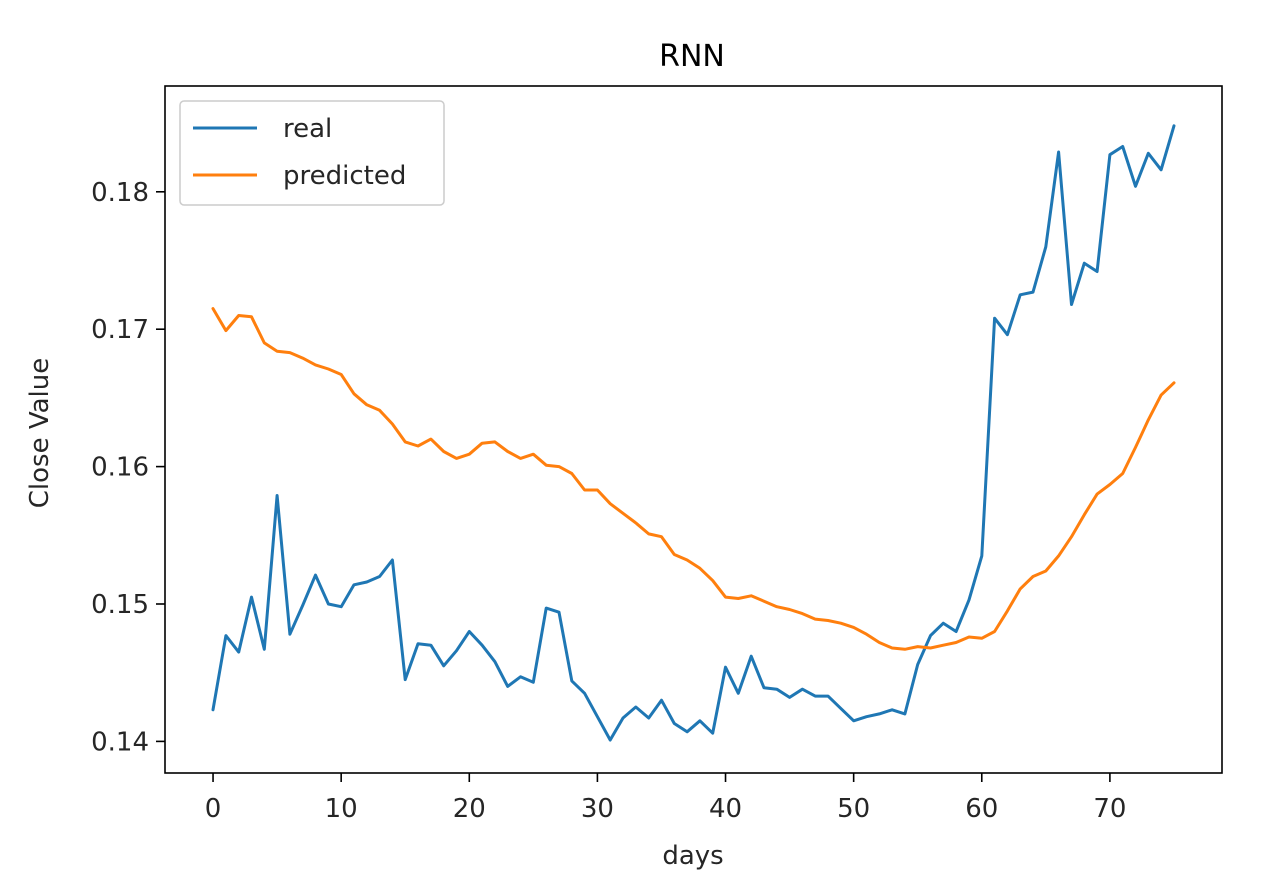  Describe the element at coordinates (1109, 809) in the screenshot. I see `x-tick-label: 70` at that location.